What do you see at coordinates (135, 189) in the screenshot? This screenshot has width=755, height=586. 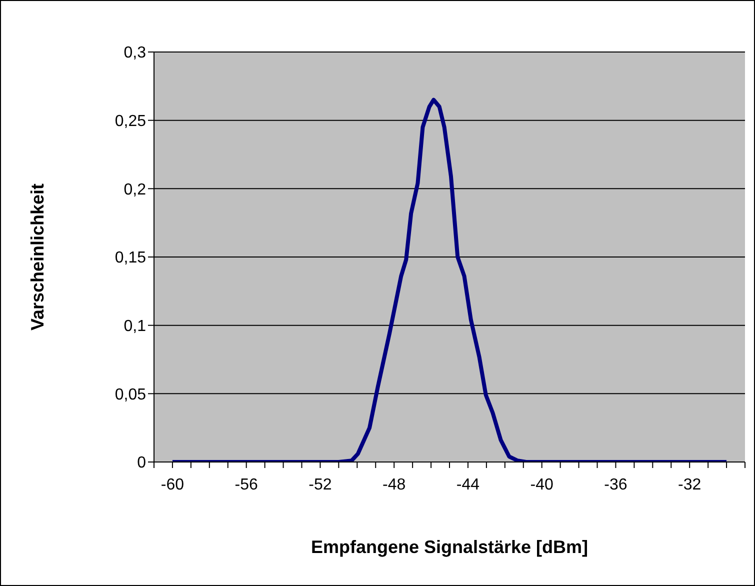 I see `y-tick-label: 0,2` at bounding box center [135, 189].